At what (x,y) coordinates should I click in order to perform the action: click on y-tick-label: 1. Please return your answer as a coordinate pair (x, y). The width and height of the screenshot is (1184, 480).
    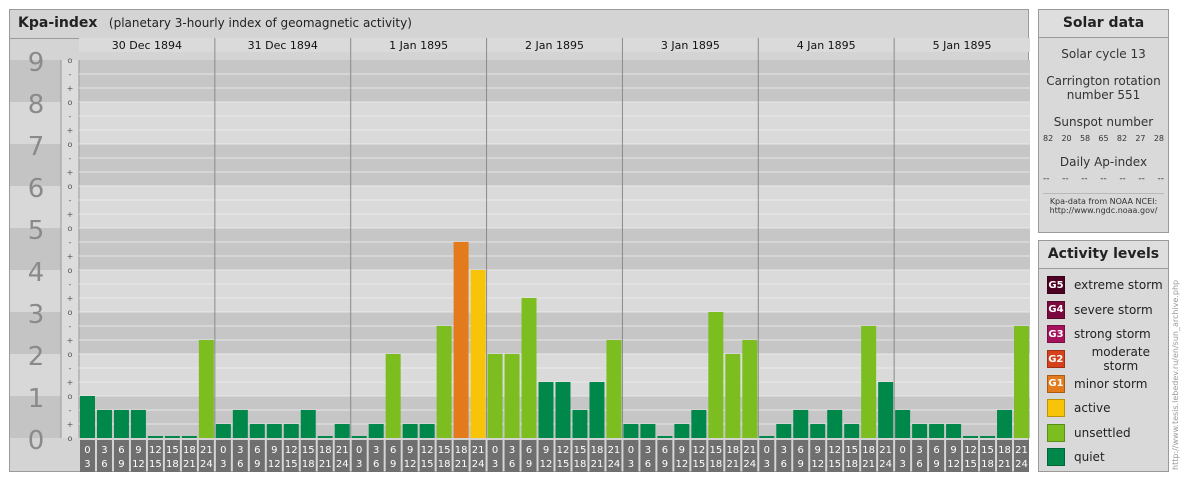
    Looking at the image, I should click on (36, 399).